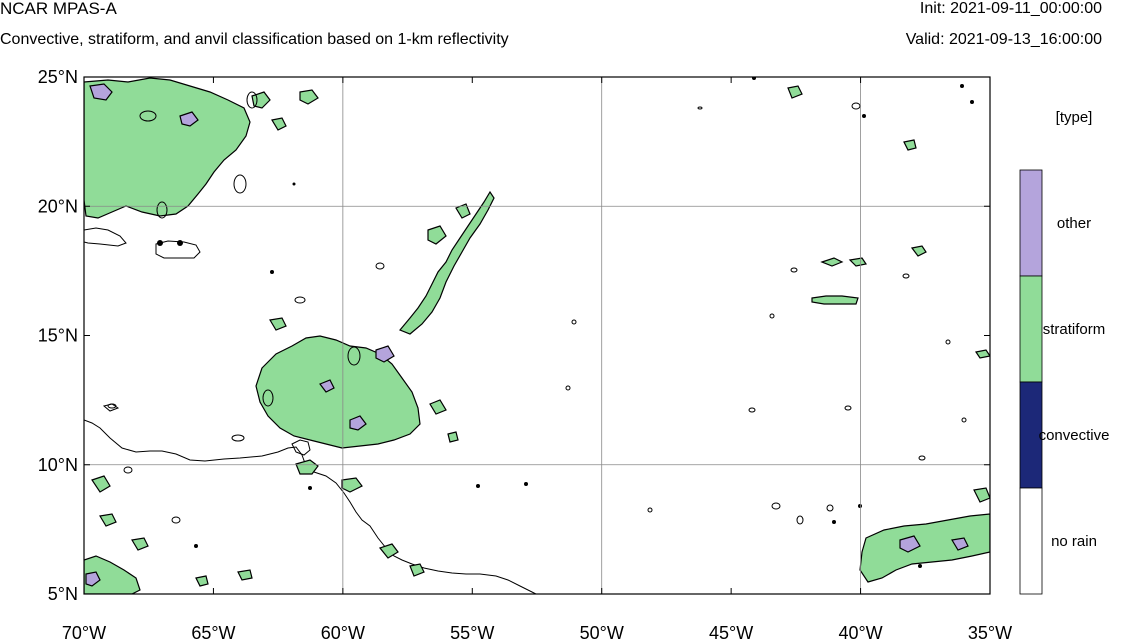 Image resolution: width=1128 pixels, height=641 pixels. What do you see at coordinates (343, 632) in the screenshot?
I see `tick-label-longitude: 60°W` at bounding box center [343, 632].